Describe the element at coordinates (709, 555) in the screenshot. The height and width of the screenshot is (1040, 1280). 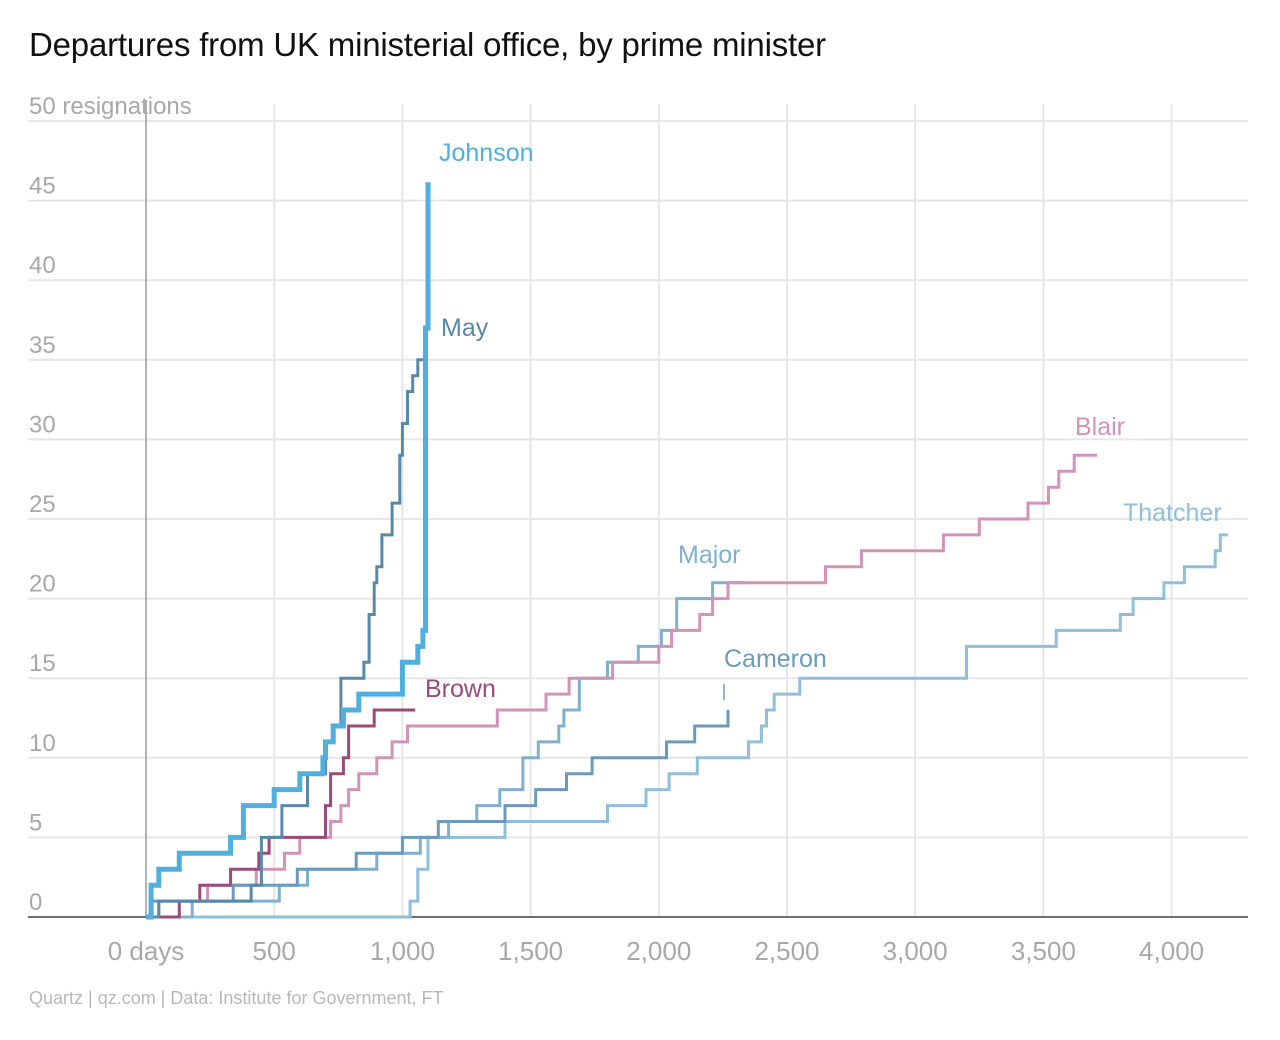
I see `series-label-major: Major` at that location.